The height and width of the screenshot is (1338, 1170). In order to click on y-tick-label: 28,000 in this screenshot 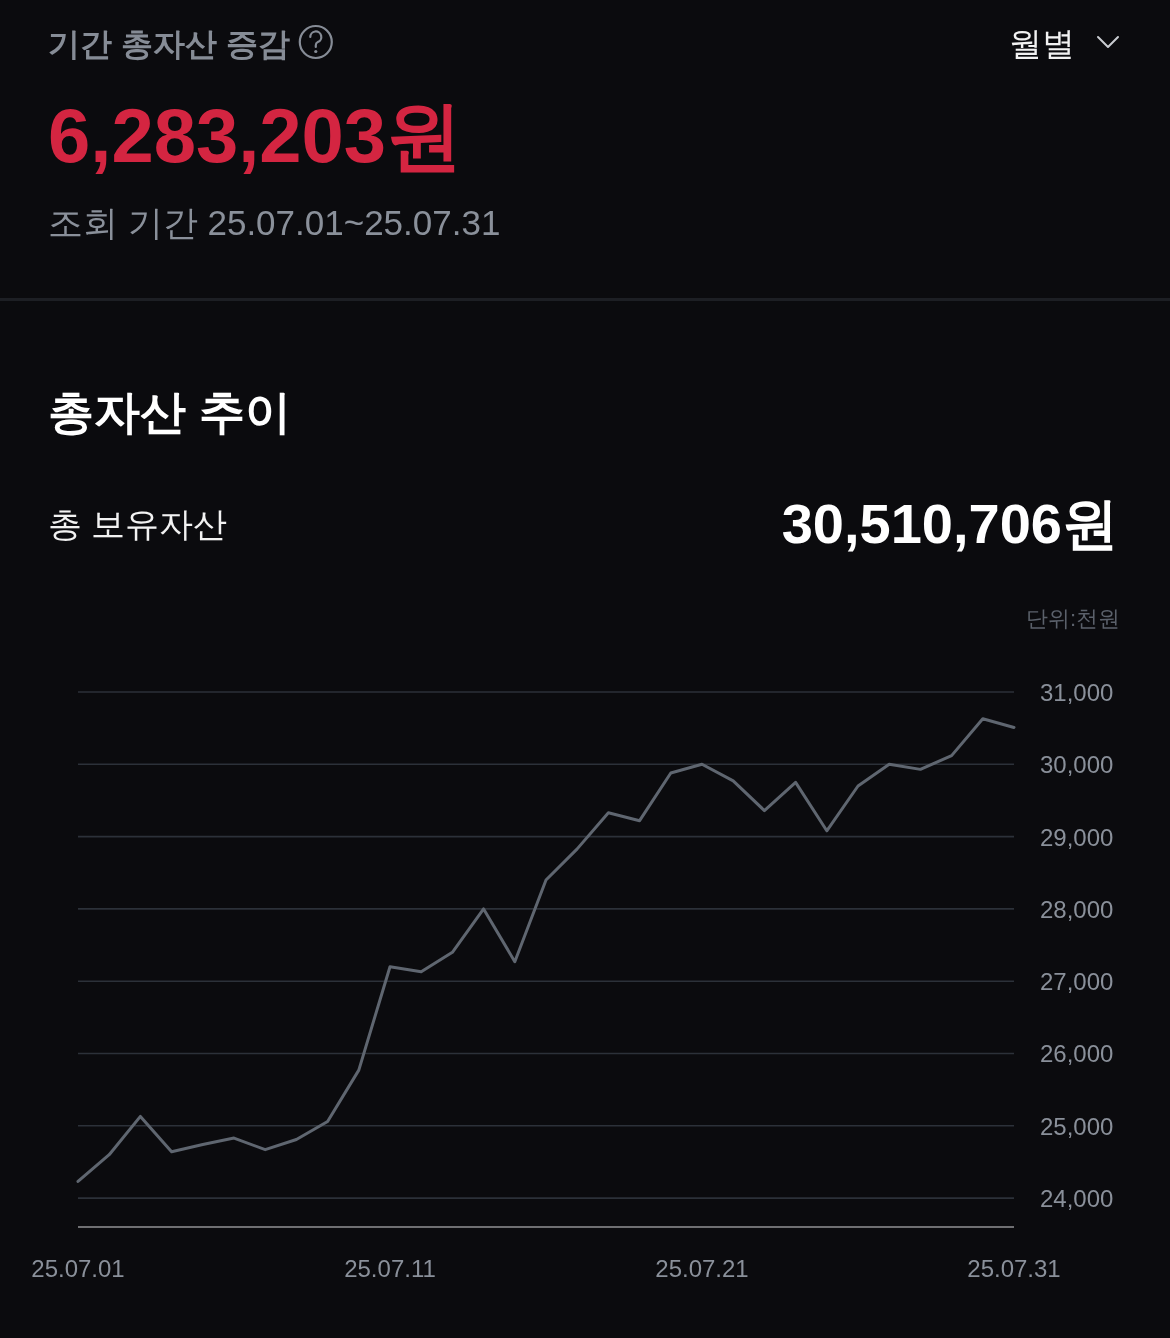, I will do `click(1077, 909)`.